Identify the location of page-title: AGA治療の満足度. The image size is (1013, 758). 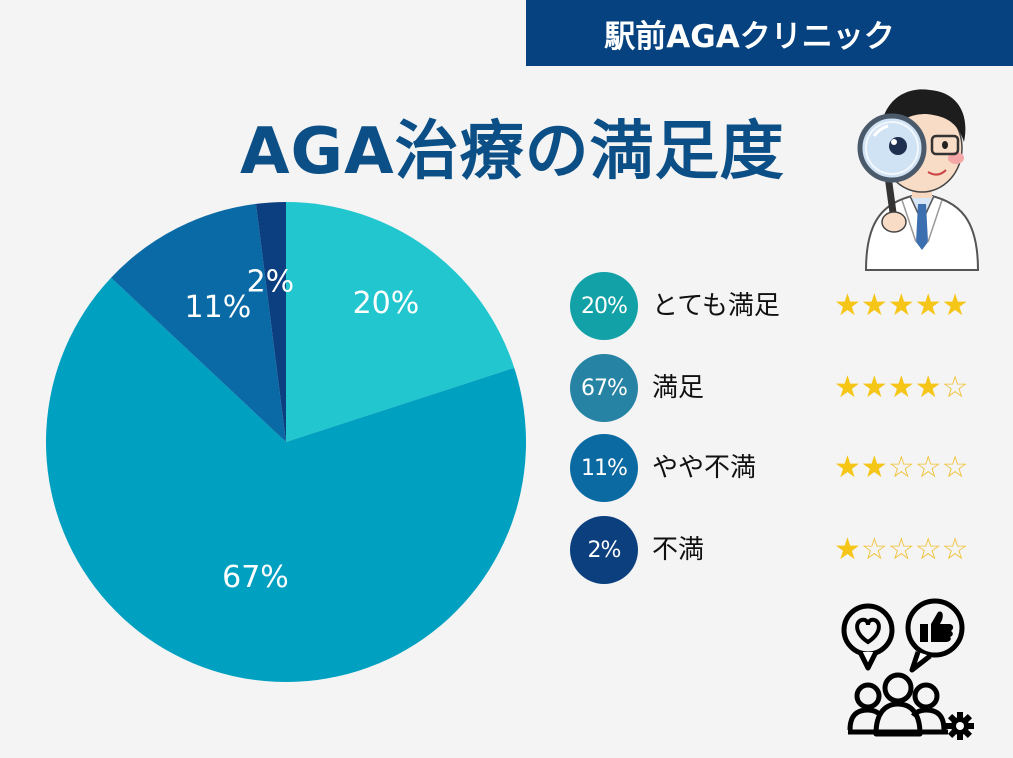
(512, 152).